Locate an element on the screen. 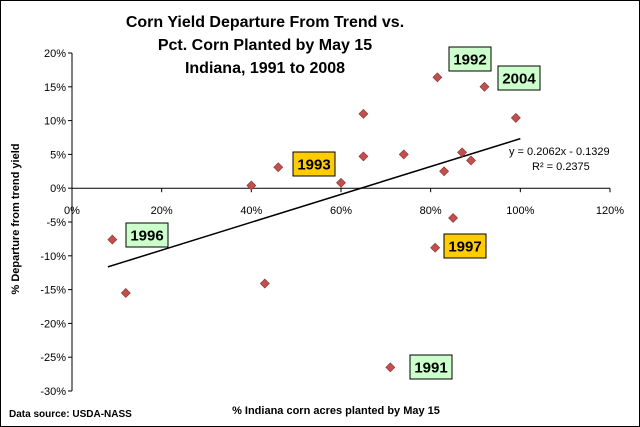  x-tick-label: 100% is located at coordinates (520, 211).